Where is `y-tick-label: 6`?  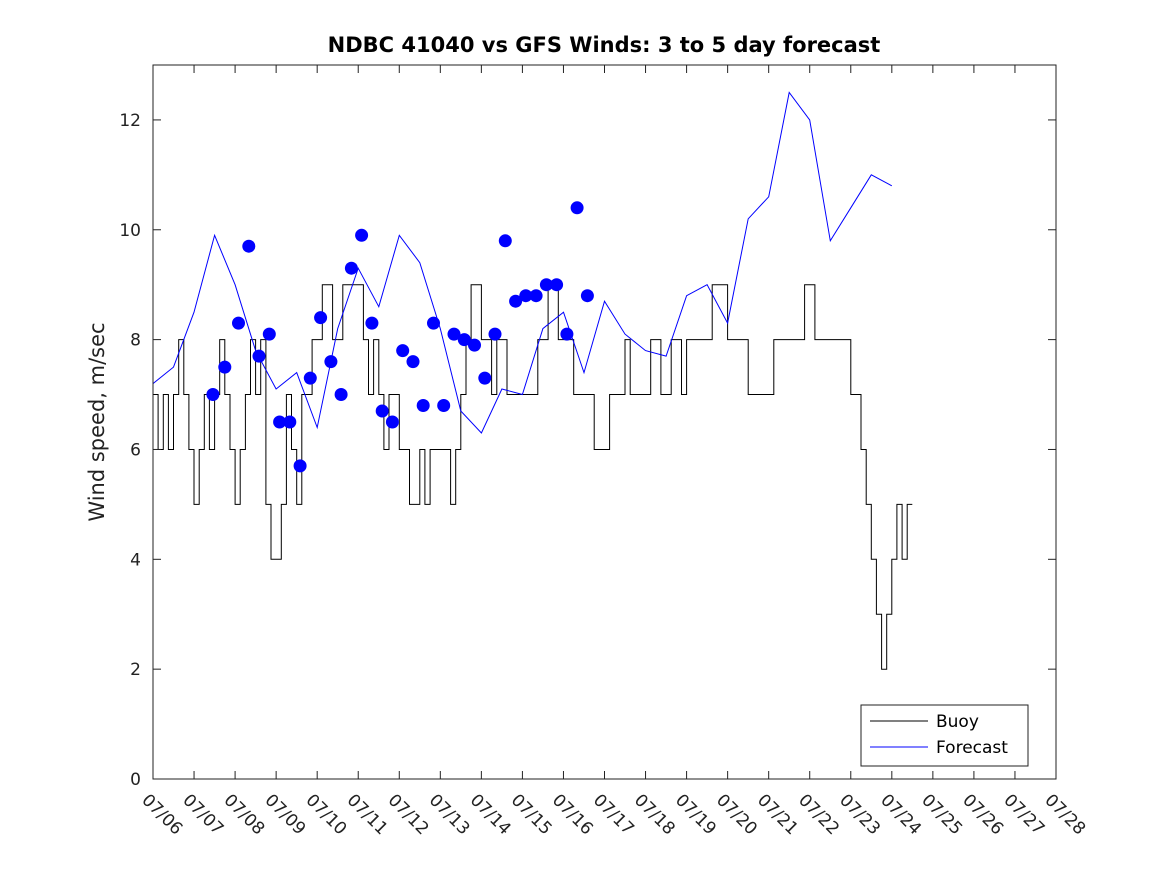
y-tick-label: 6 is located at coordinates (135, 450).